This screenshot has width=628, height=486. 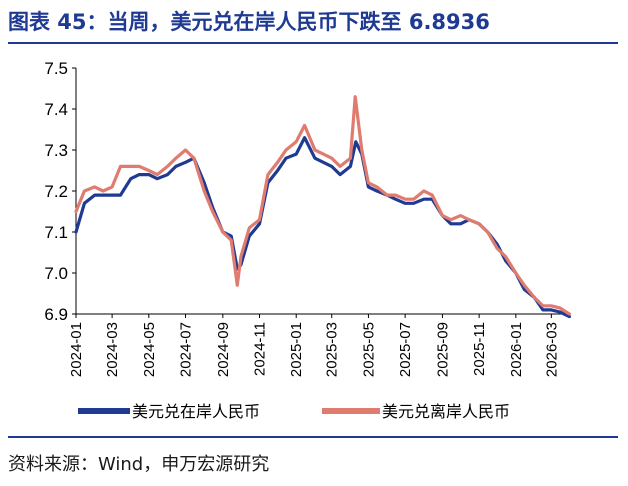 What do you see at coordinates (479, 349) in the screenshot?
I see `x-tick-label: 2025-11` at bounding box center [479, 349].